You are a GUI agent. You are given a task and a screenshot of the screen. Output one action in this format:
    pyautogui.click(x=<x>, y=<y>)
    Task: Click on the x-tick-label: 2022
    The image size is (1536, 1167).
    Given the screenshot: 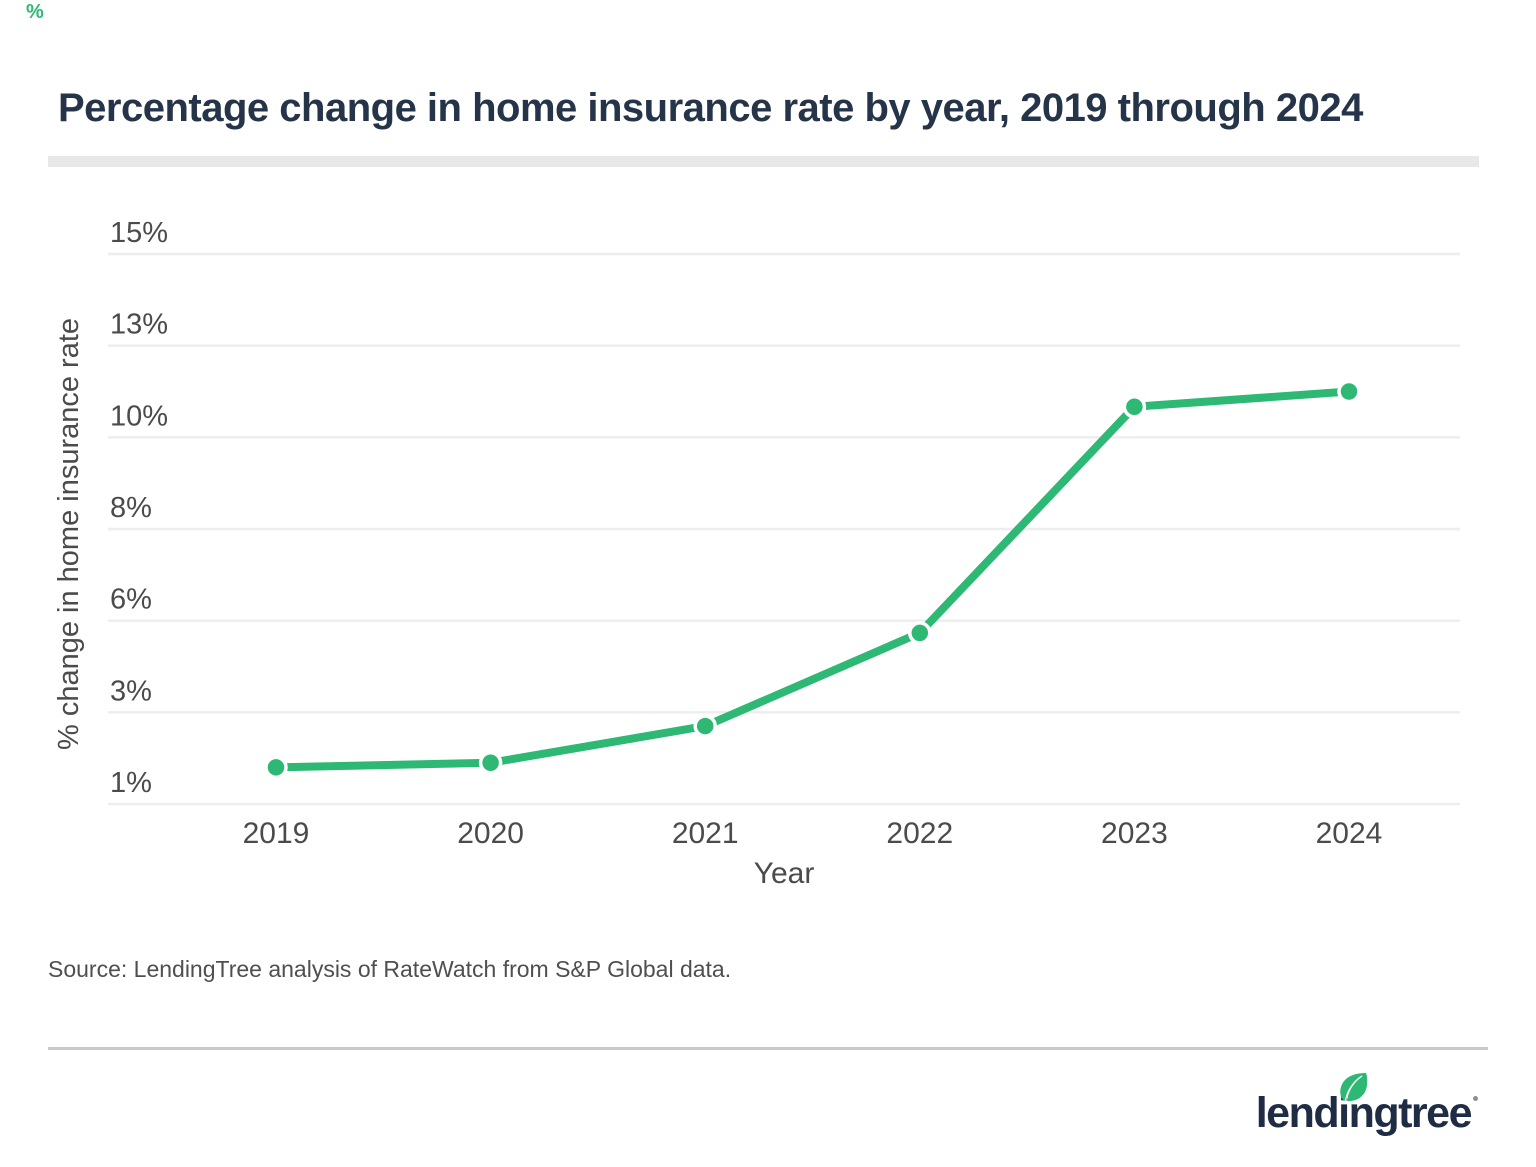 What is the action you would take?
    pyautogui.click(x=919, y=833)
    